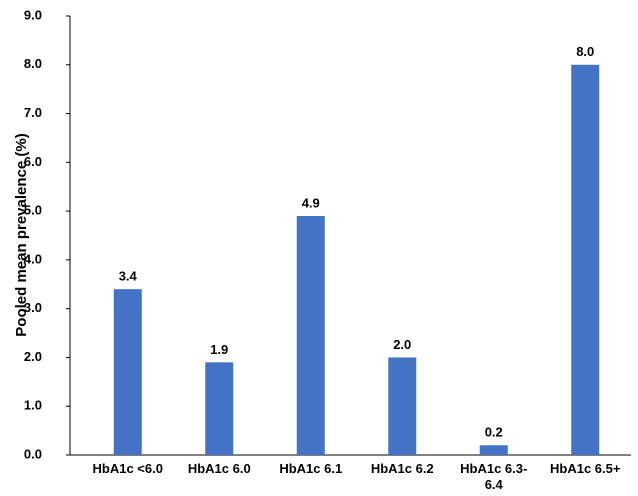 The image size is (638, 496). Describe the element at coordinates (33, 14) in the screenshot. I see `y-tick-label: 9.0` at that location.